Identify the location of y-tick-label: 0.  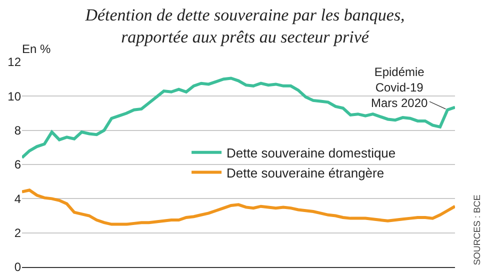
(18, 267).